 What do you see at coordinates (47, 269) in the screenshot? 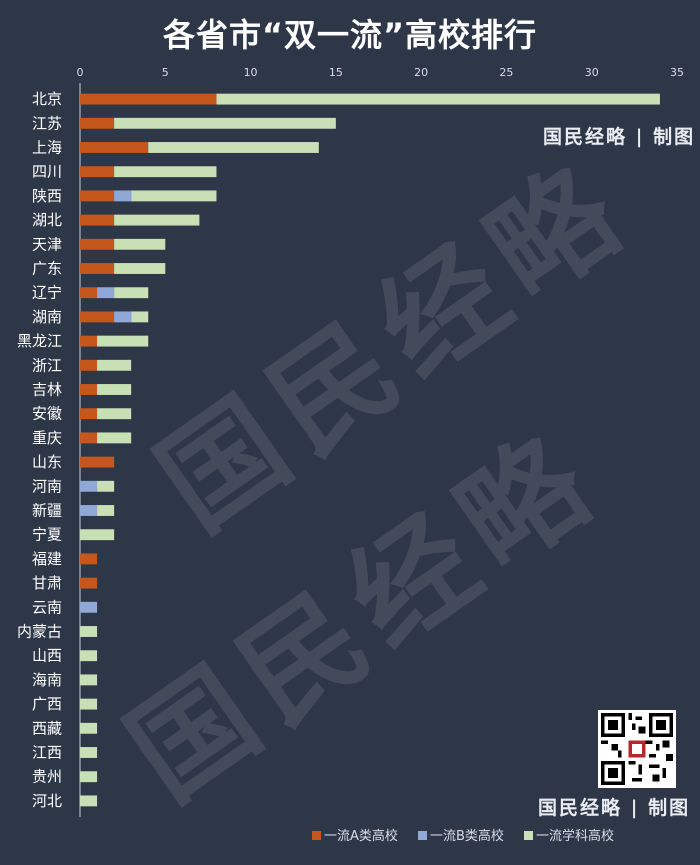
I see `category-label: 广东` at bounding box center [47, 269].